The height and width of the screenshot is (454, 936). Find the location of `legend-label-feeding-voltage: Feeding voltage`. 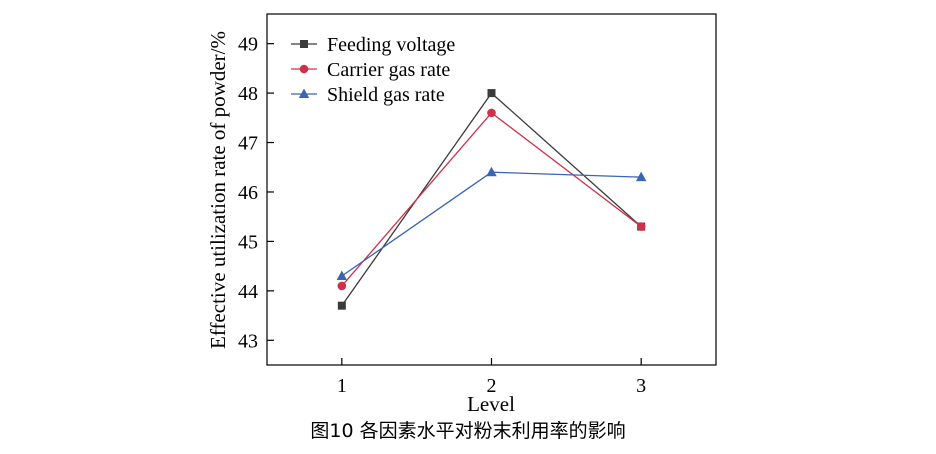

legend-label-feeding-voltage: Feeding voltage is located at coordinates (391, 45).